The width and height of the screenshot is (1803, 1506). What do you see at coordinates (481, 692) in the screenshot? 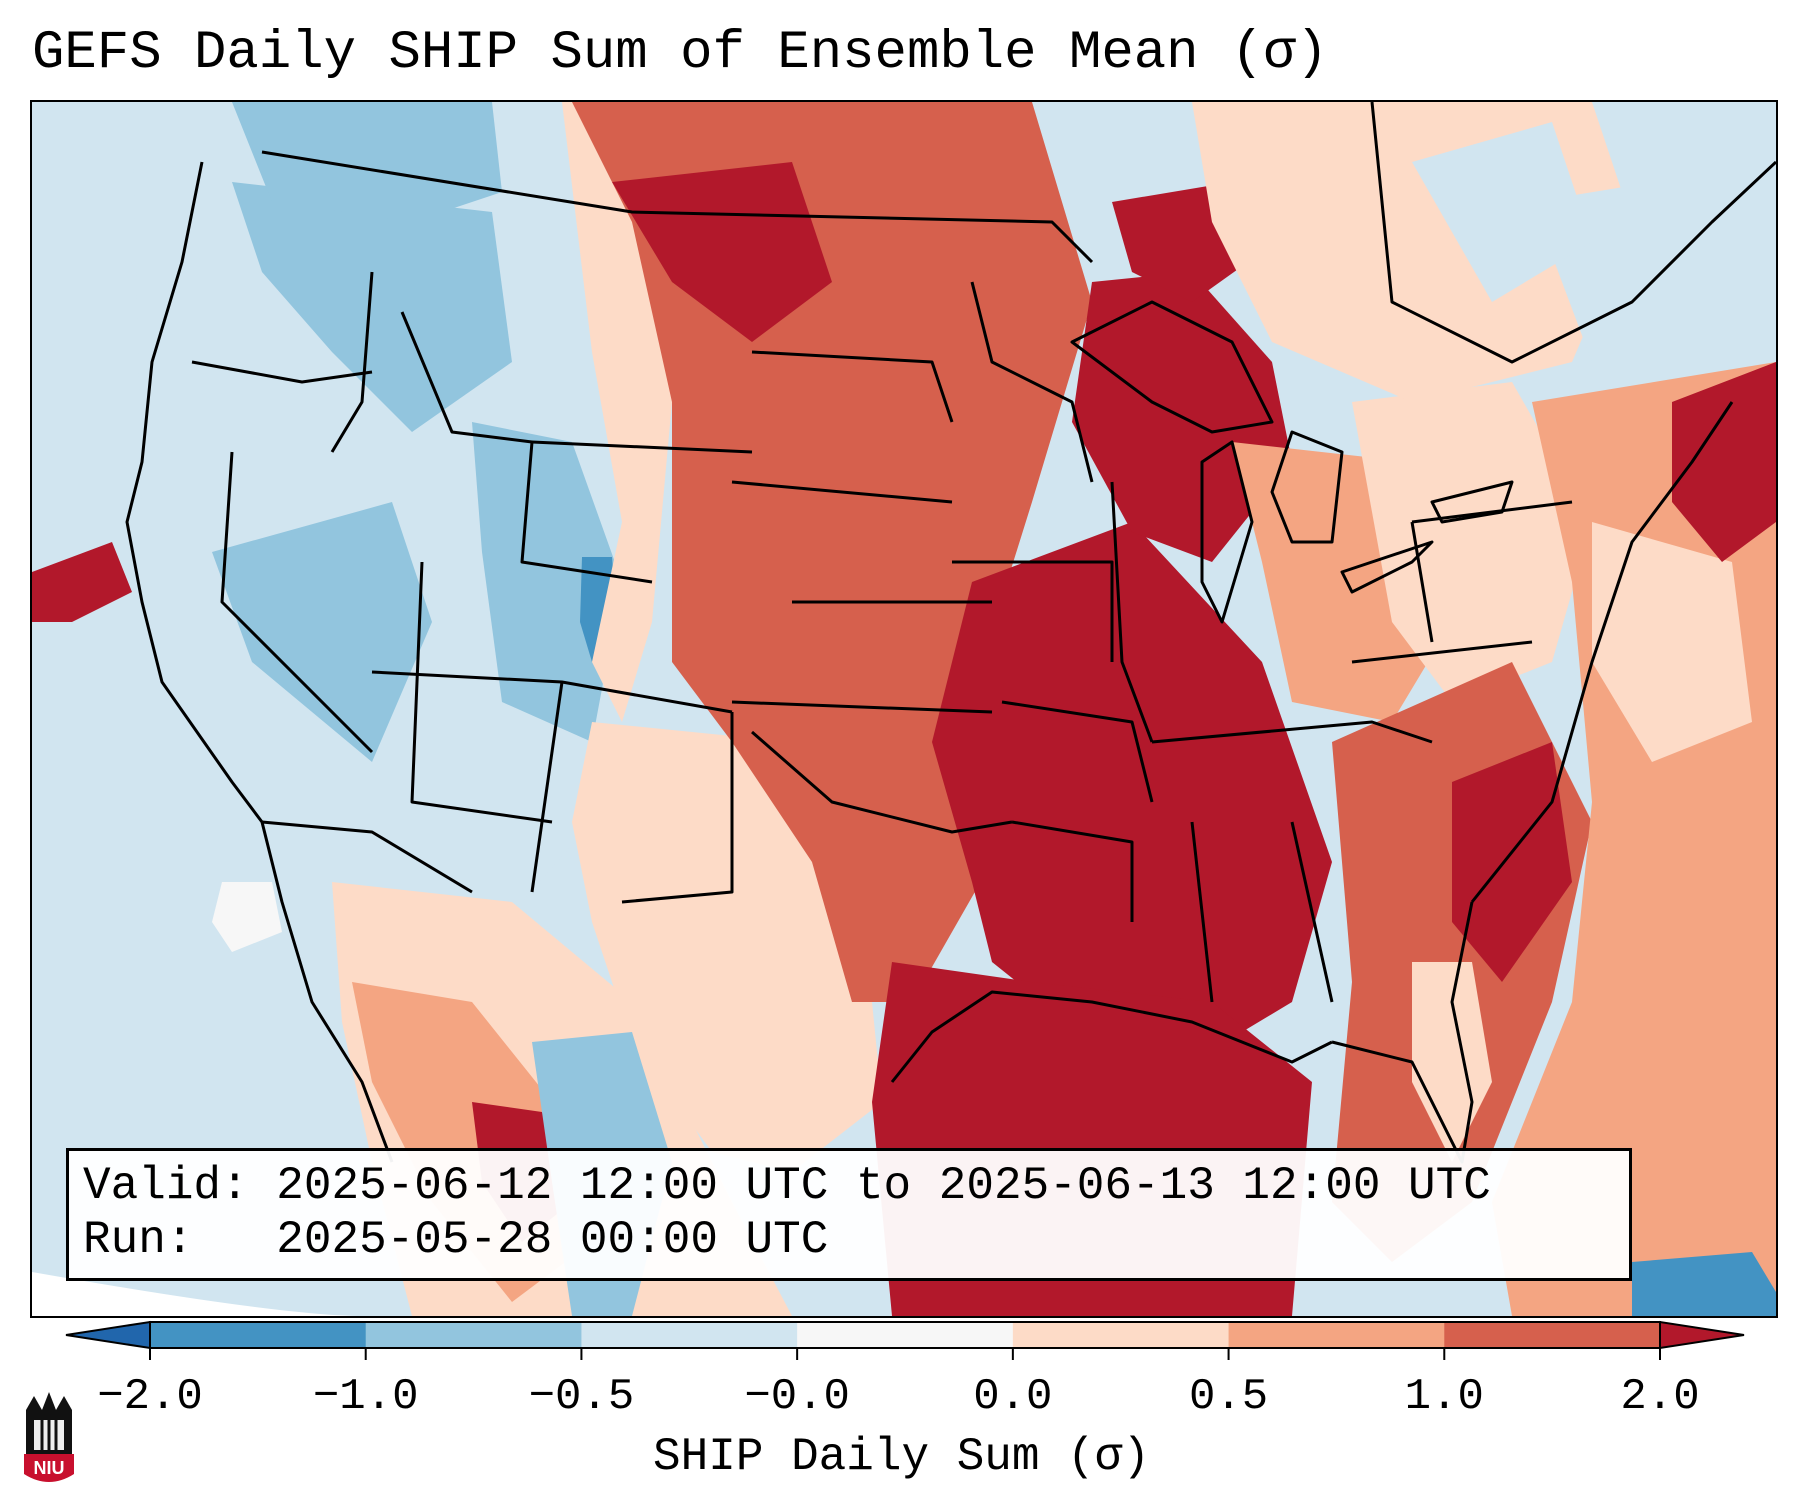
I see `border-ut-co` at bounding box center [481, 692].